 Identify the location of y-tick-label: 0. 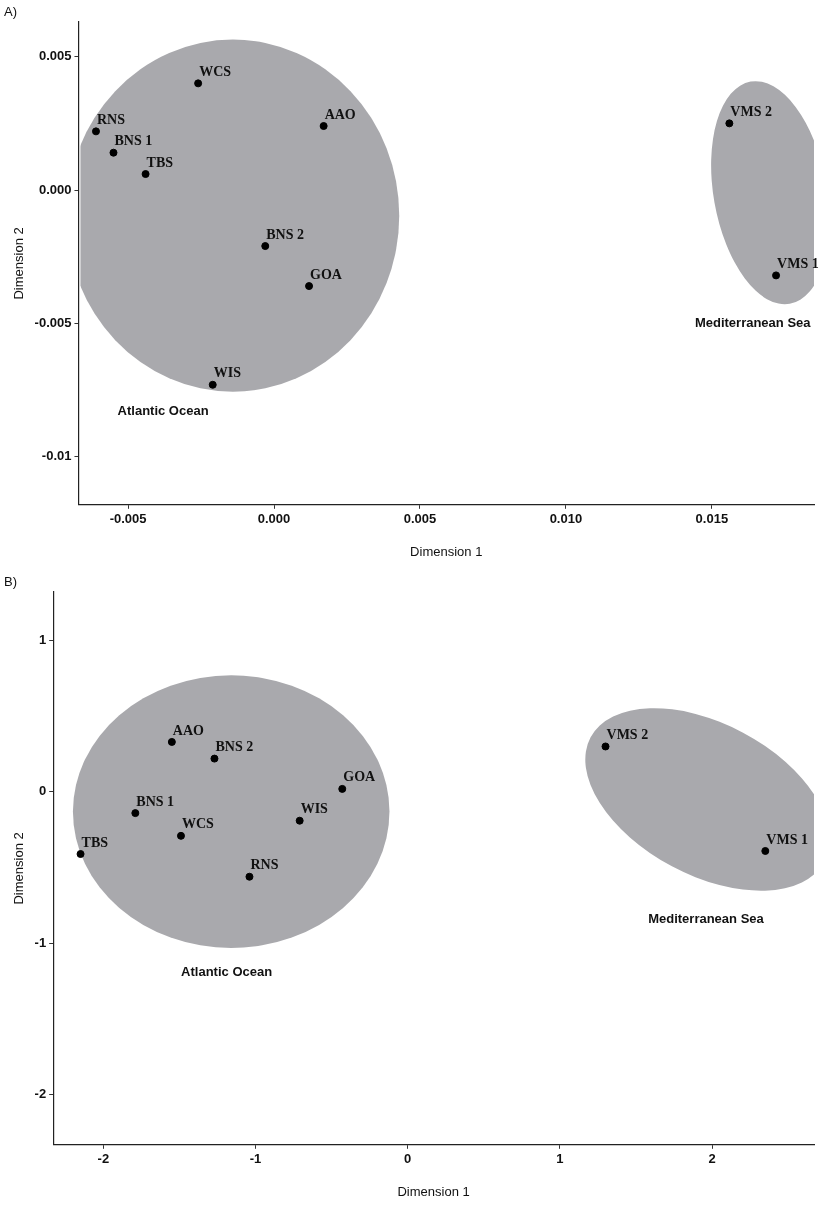
(42, 791).